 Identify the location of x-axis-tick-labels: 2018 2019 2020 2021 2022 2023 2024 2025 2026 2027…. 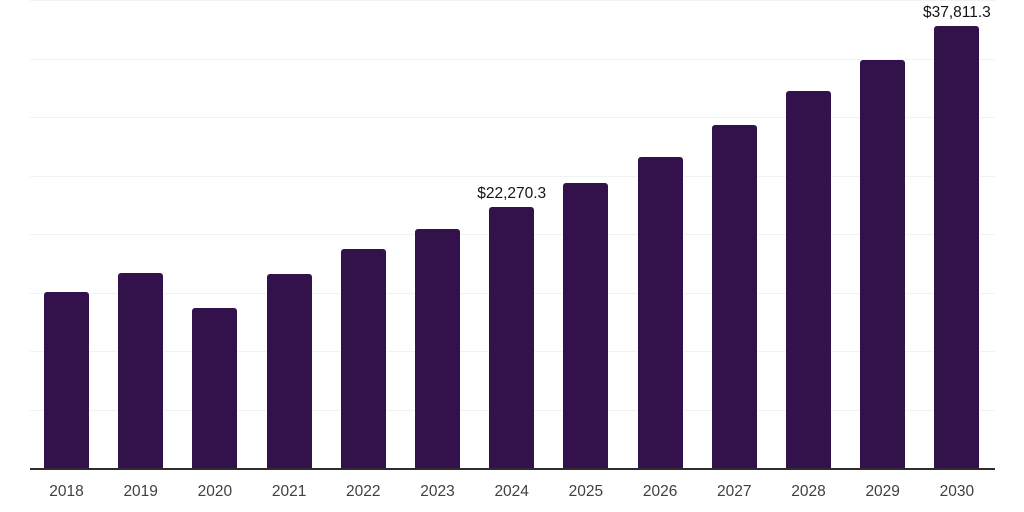
(512, 494).